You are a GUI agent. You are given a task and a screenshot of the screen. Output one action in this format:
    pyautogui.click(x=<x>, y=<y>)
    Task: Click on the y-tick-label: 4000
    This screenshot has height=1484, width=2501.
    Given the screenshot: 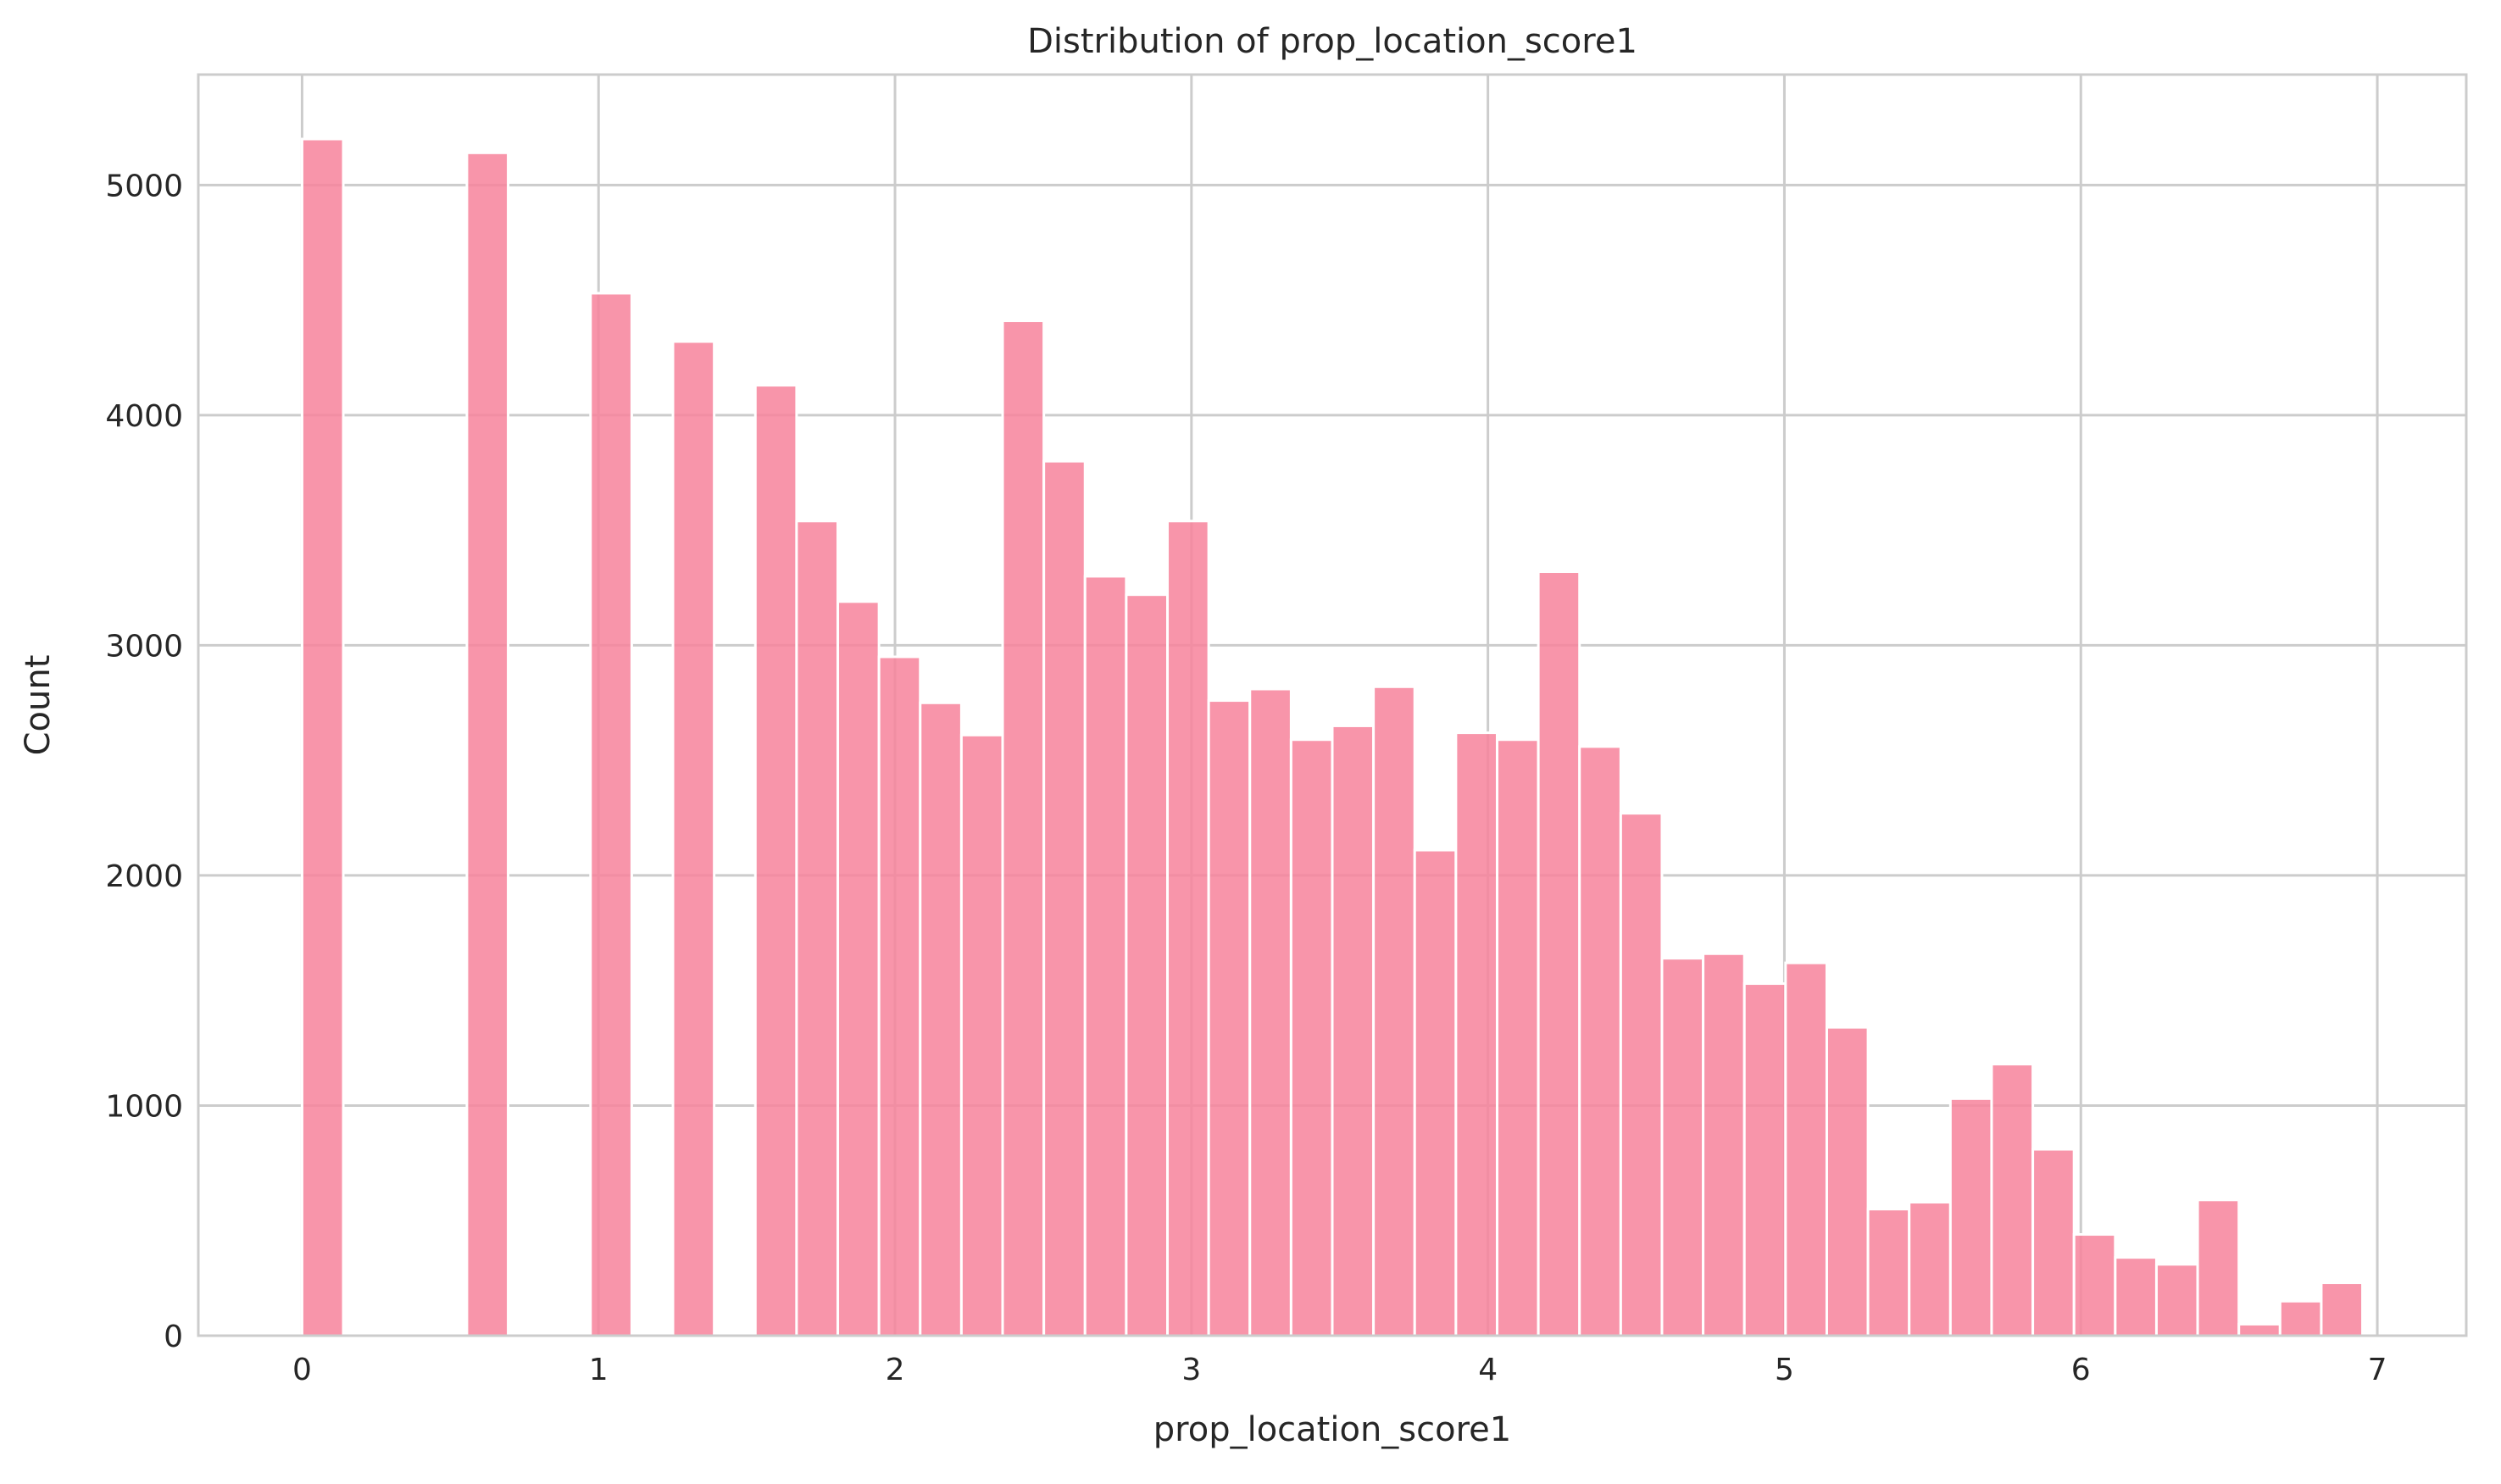 What is the action you would take?
    pyautogui.click(x=144, y=417)
    